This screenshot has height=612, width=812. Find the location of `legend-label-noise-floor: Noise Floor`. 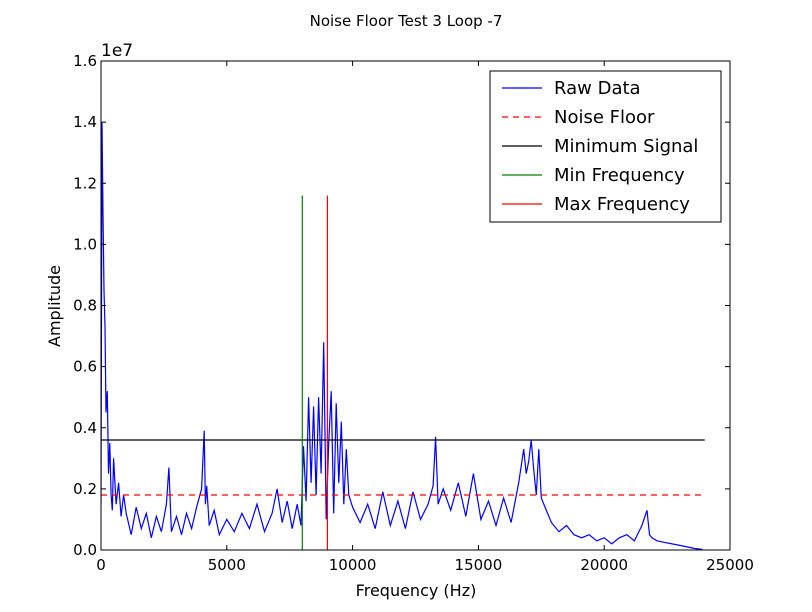

legend-label-noise-floor: Noise Floor is located at coordinates (604, 117).